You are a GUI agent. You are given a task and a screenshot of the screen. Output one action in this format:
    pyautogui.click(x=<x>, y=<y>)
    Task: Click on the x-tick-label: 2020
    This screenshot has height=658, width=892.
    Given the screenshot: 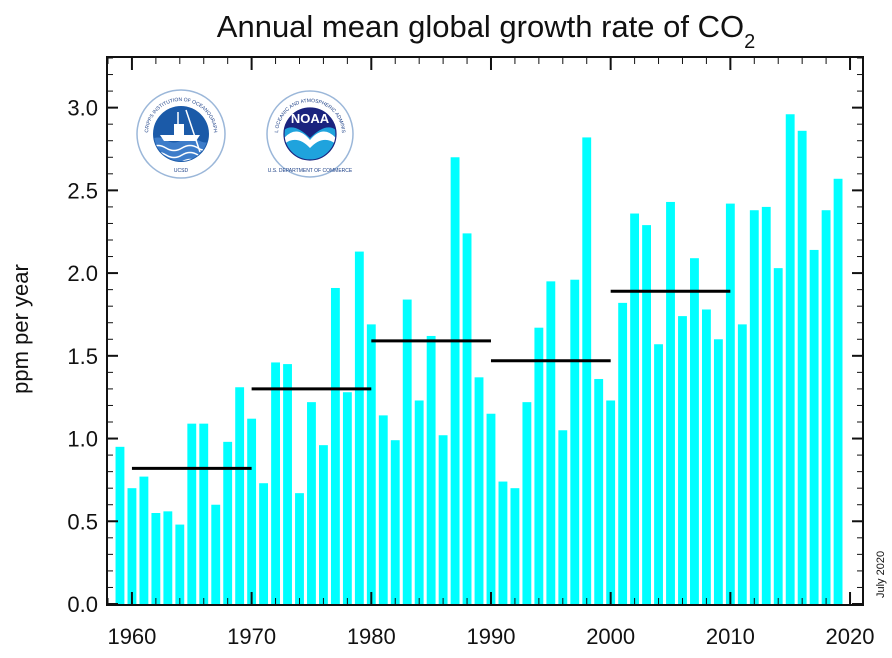 What is the action you would take?
    pyautogui.click(x=850, y=636)
    